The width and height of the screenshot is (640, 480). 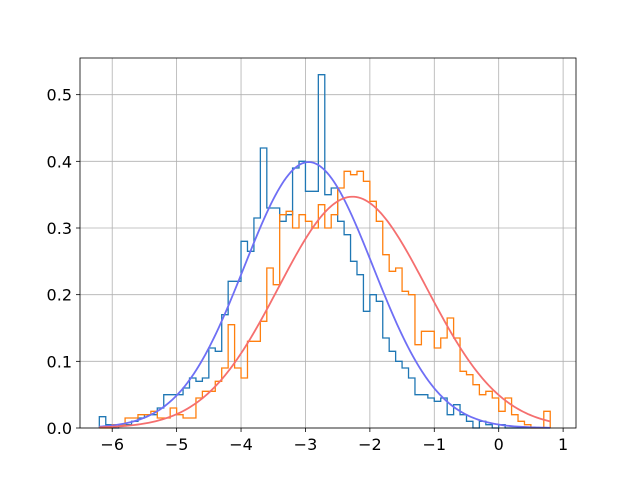 I want to click on x-tick-label: −5, so click(x=177, y=444).